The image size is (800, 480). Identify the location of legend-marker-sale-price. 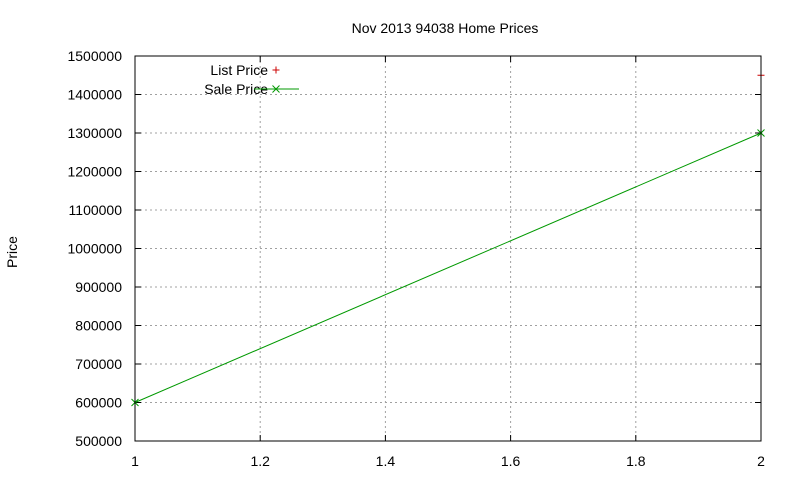
(276, 89).